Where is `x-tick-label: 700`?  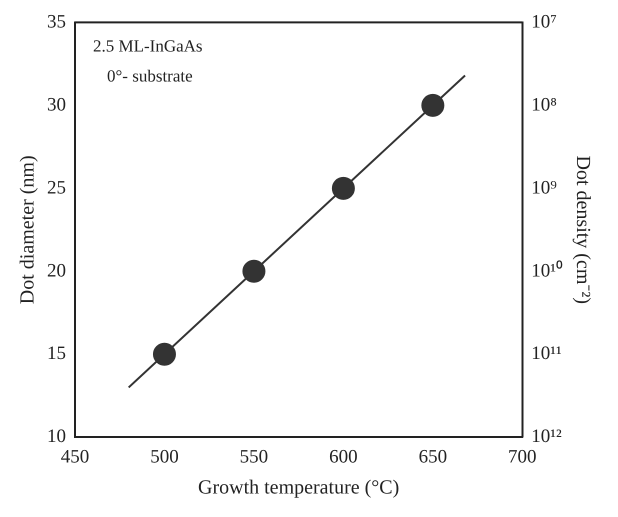 x-tick-label: 700 is located at coordinates (522, 457).